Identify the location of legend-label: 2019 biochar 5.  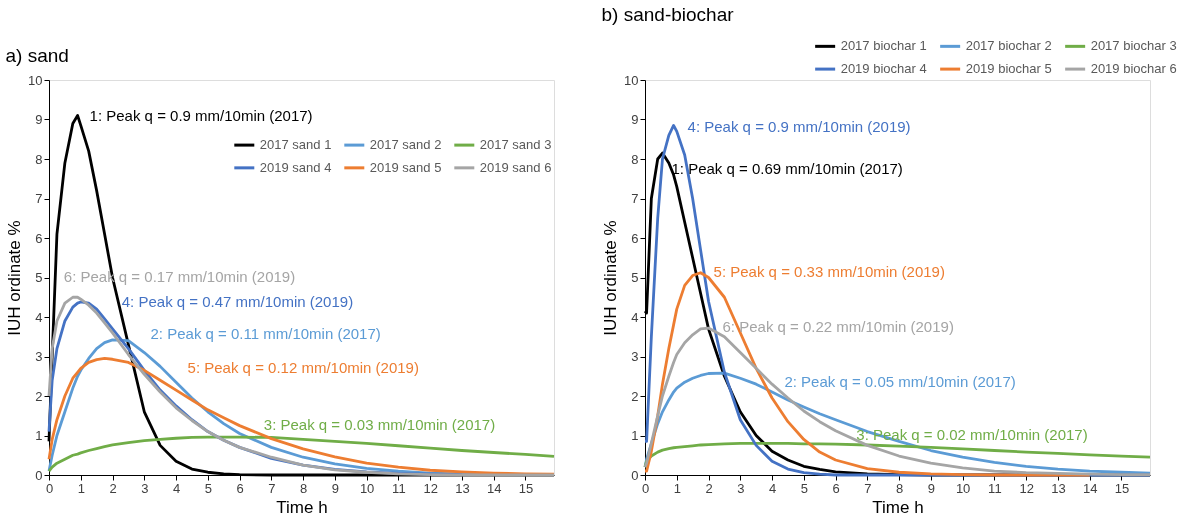
(1008, 69).